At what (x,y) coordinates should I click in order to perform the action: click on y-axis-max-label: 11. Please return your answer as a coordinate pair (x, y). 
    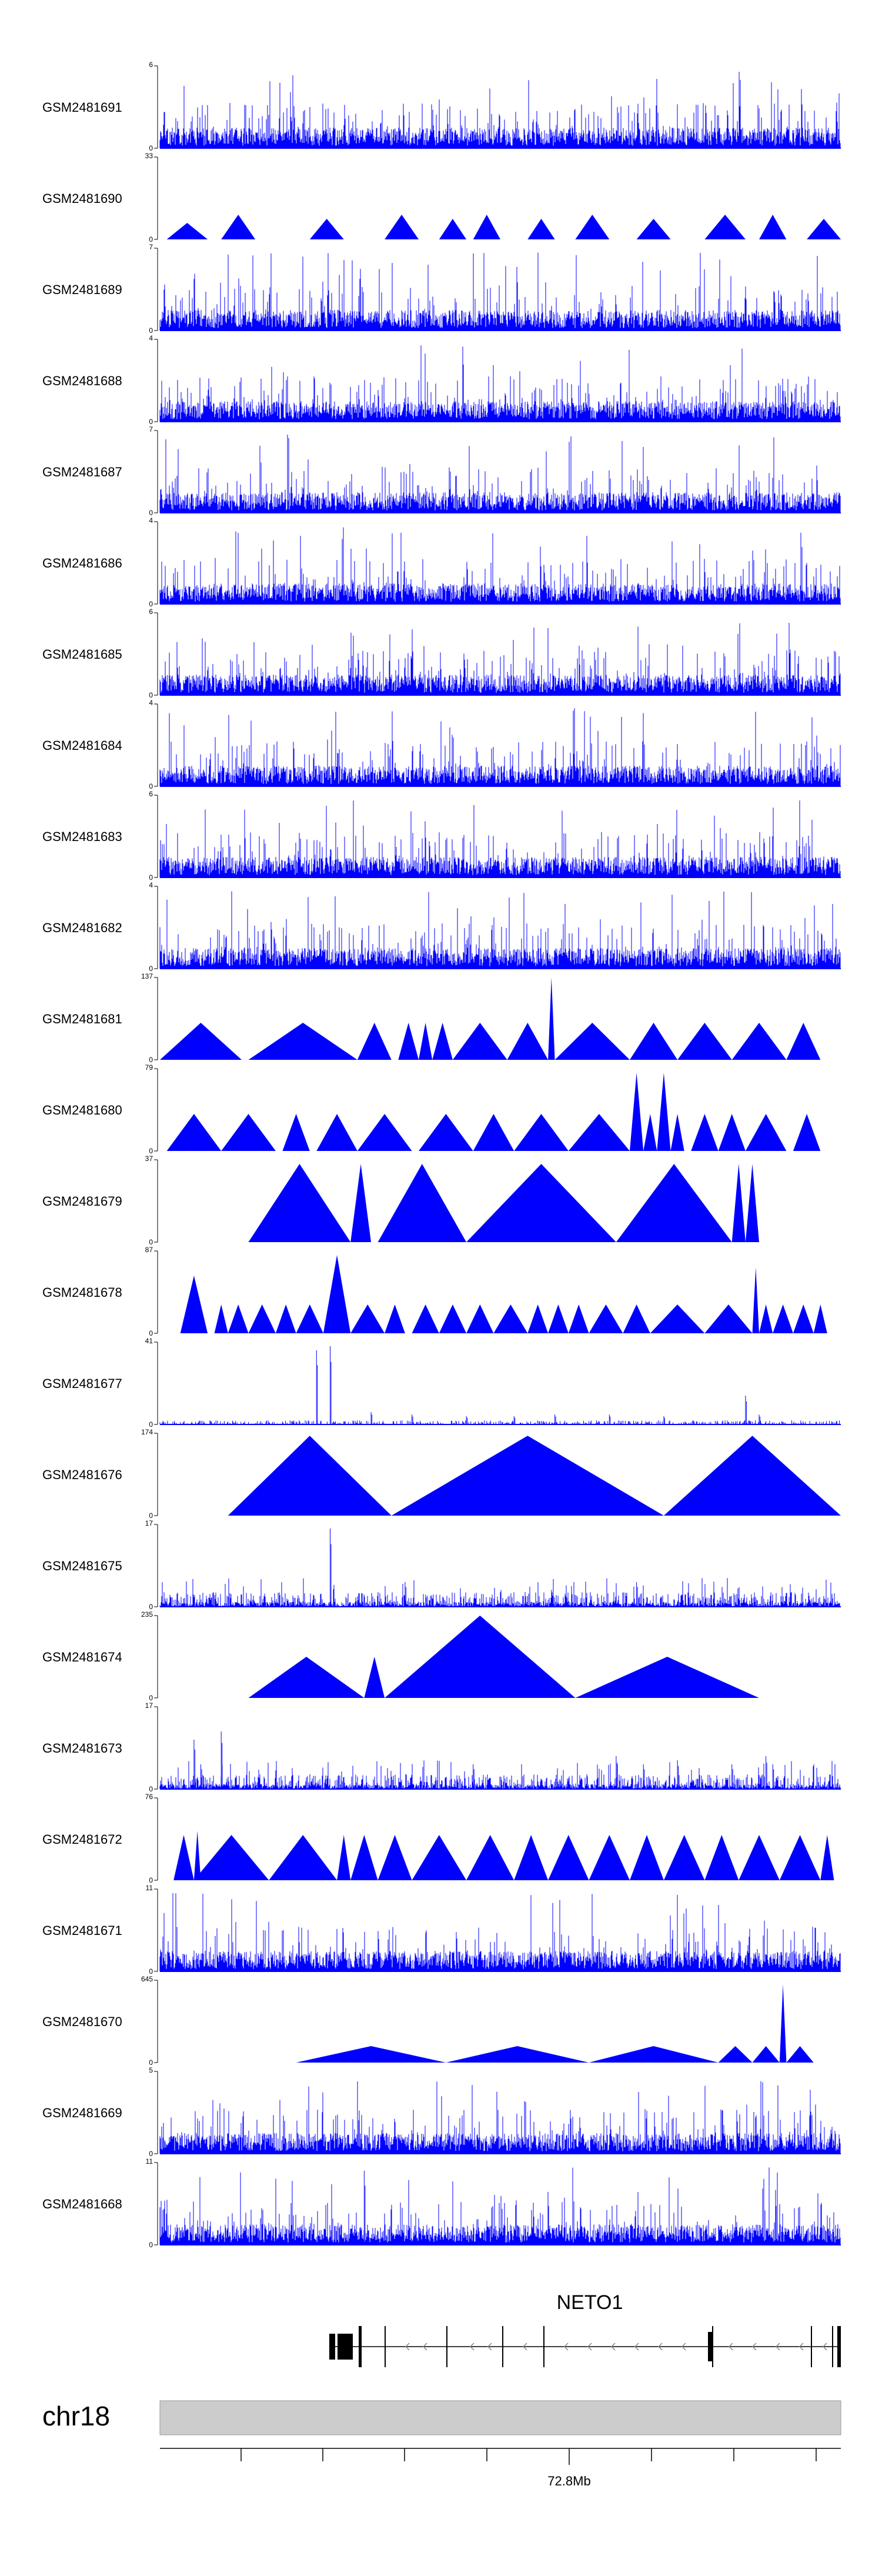
    Looking at the image, I should click on (149, 1888).